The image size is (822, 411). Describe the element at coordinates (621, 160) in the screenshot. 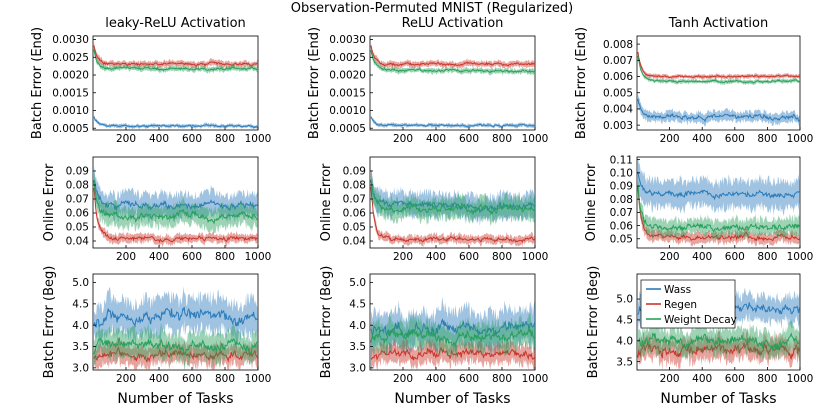

I see `y-tick-label: 0.11` at that location.